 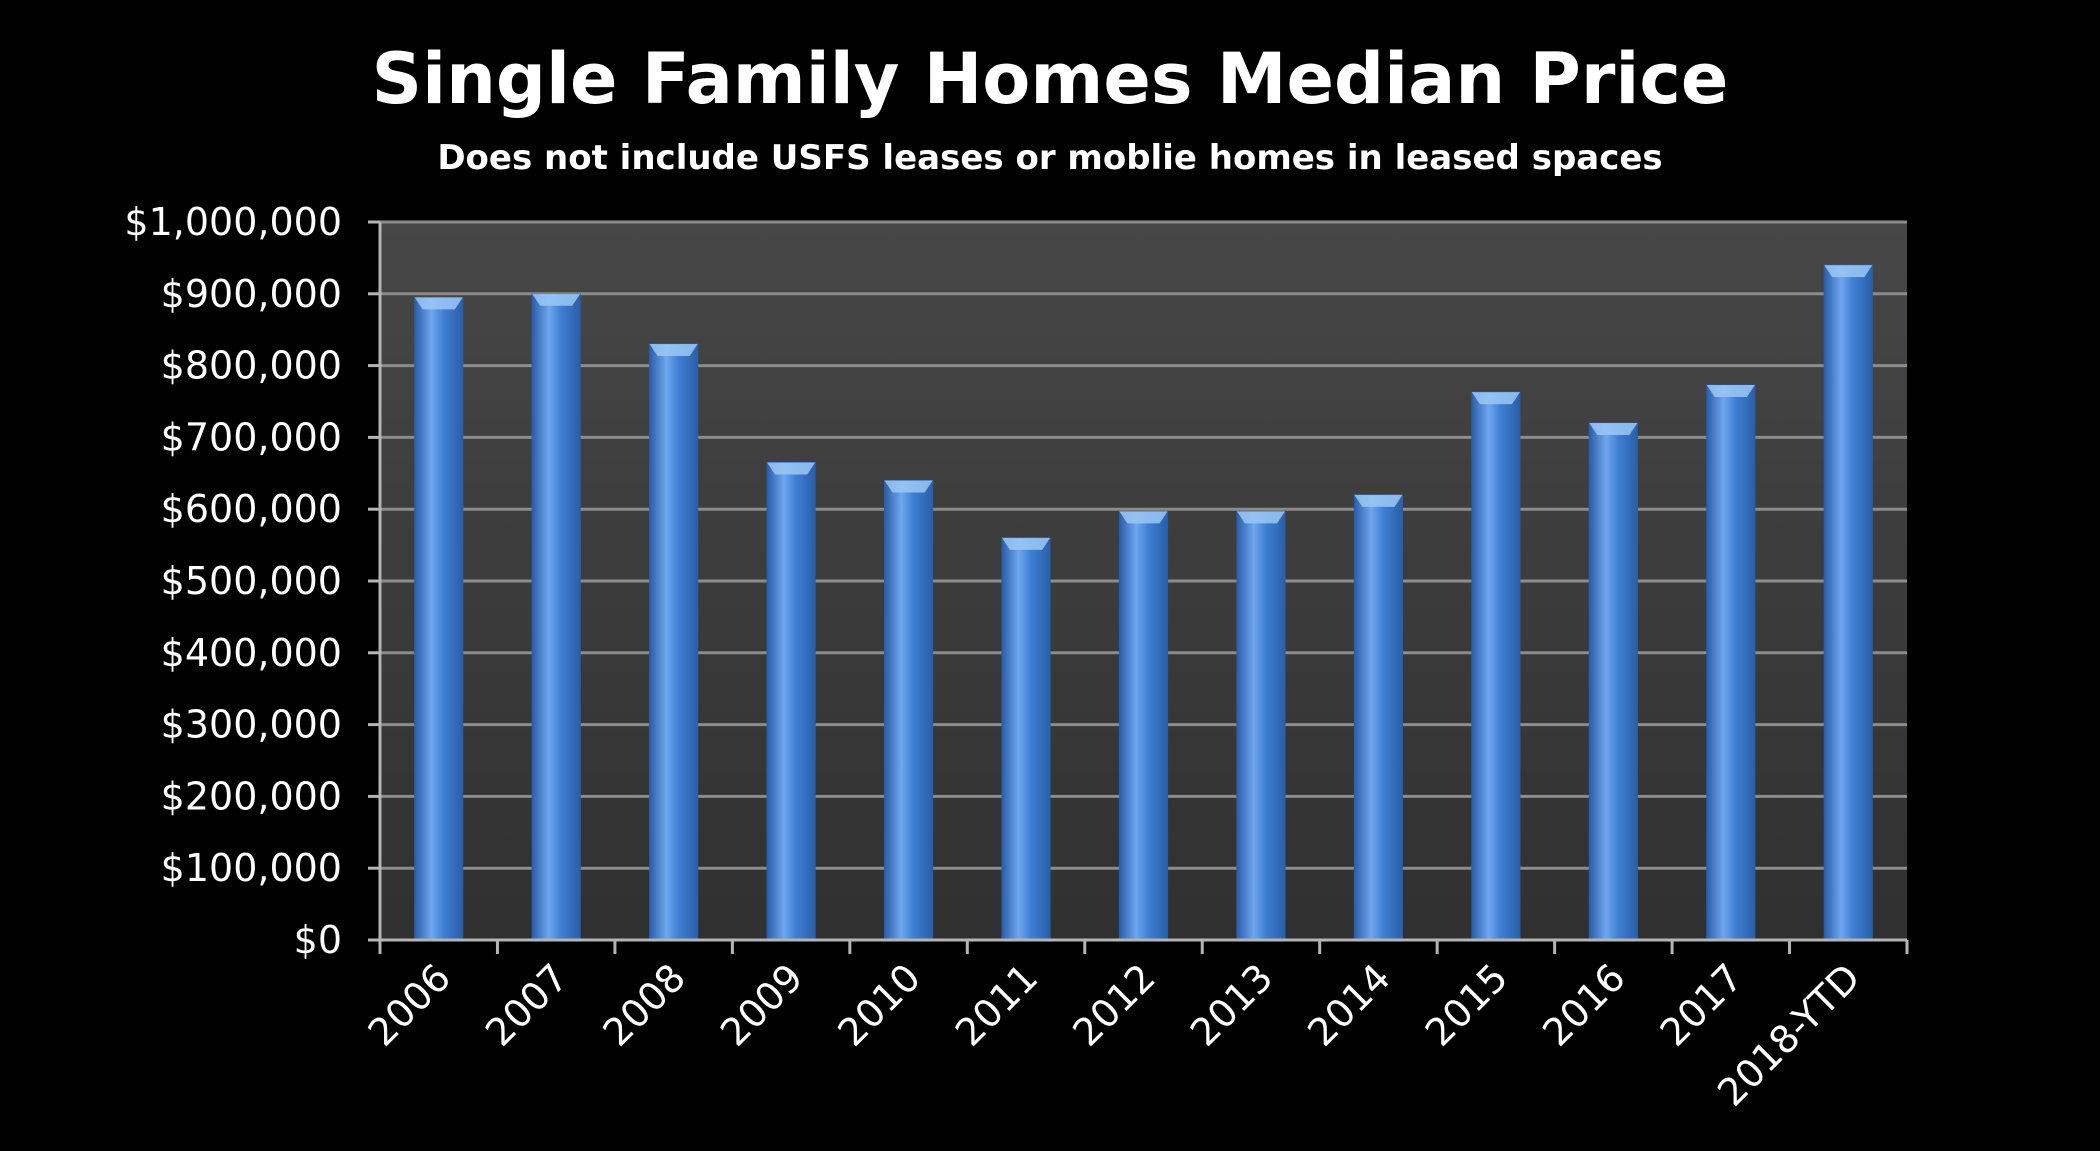 What do you see at coordinates (1496, 666) in the screenshot?
I see `bar-2015` at bounding box center [1496, 666].